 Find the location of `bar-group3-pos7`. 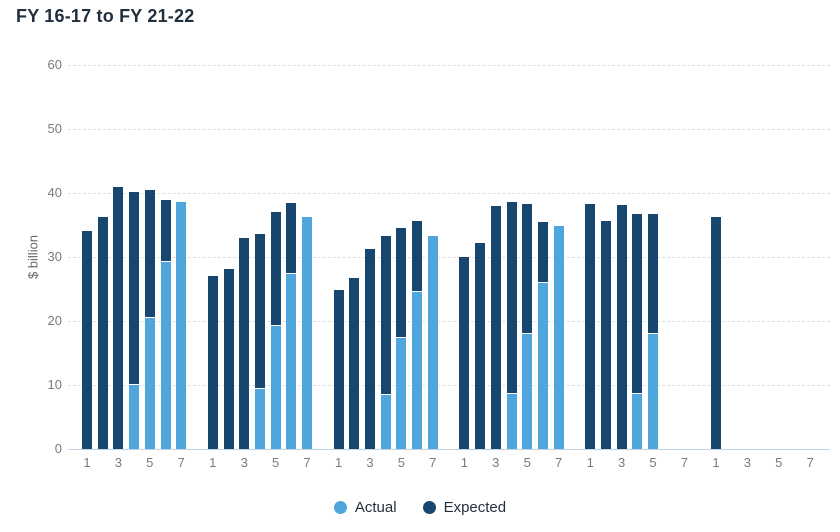

bar-group3-pos7 is located at coordinates (432, 342).